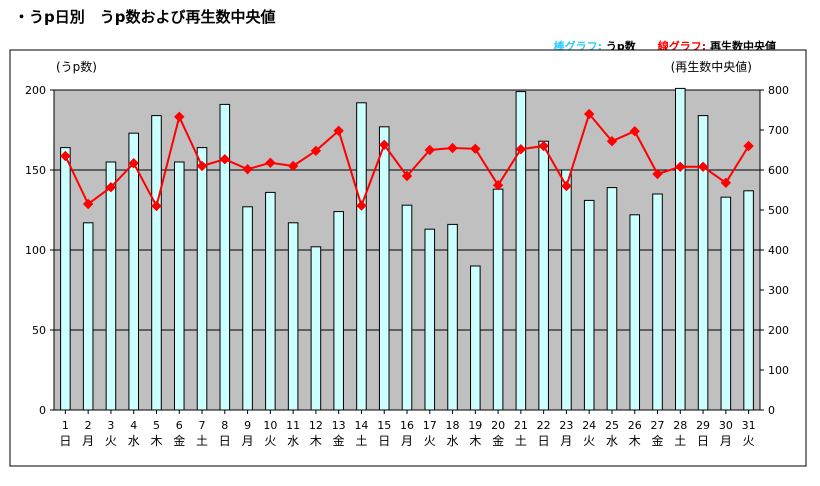 The image size is (820, 486). Describe the element at coordinates (658, 425) in the screenshot. I see `x-tick-label: 27` at that location.